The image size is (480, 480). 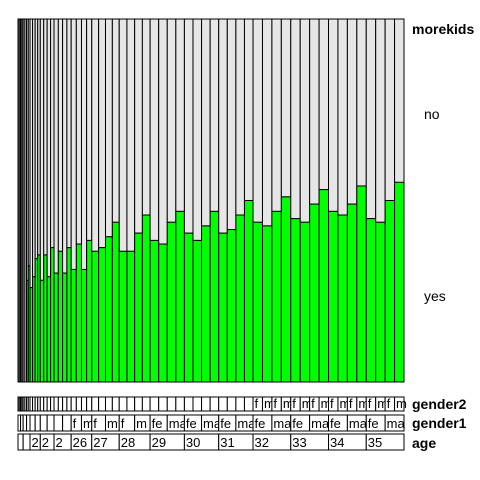 What do you see at coordinates (337, 442) in the screenshot?
I see `strip-text-age: 34` at bounding box center [337, 442].